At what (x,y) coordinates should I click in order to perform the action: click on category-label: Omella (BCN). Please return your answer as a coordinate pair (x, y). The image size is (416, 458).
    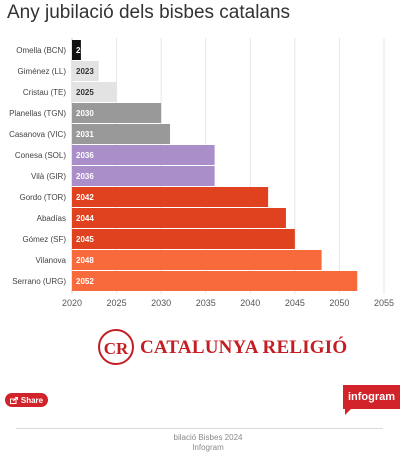
    Looking at the image, I should click on (41, 50).